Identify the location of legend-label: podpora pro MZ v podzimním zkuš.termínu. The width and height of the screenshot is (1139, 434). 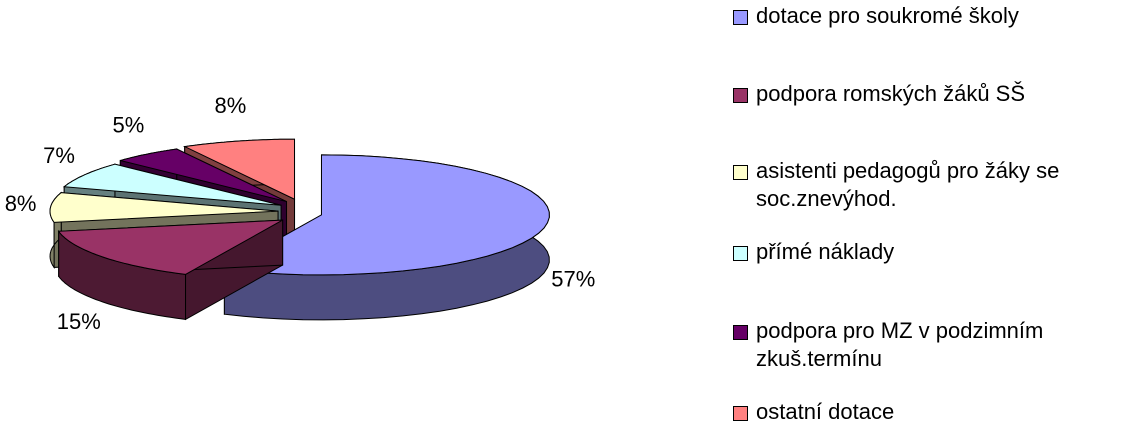
(900, 344).